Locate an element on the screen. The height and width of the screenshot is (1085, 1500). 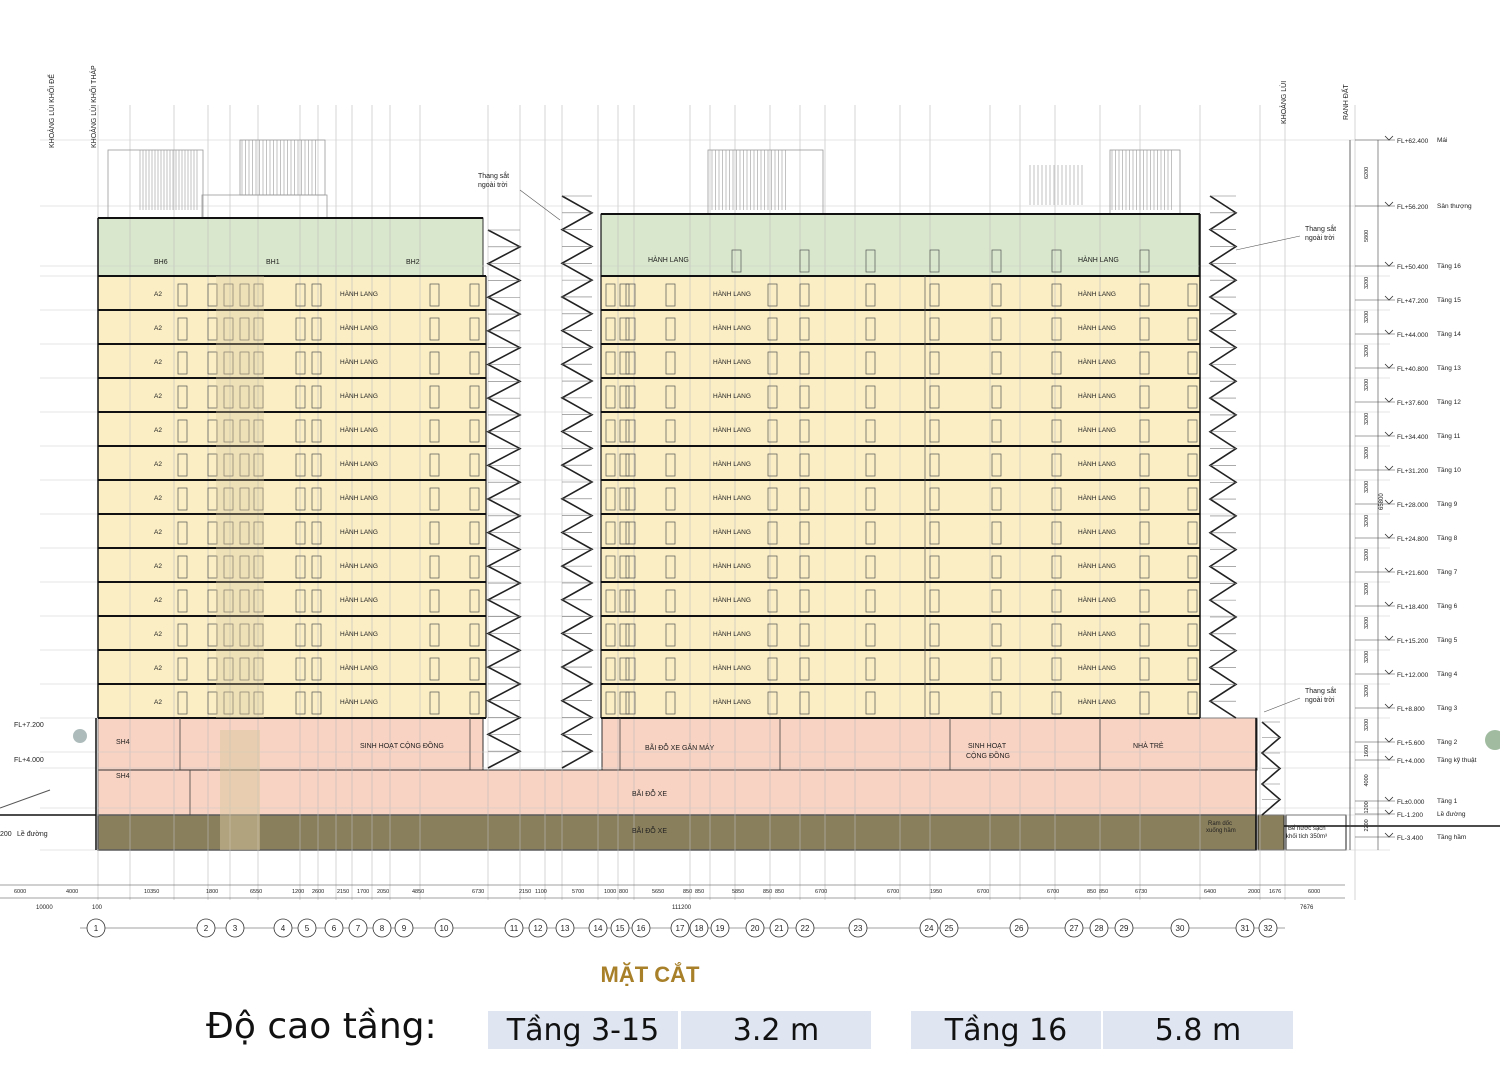
bottom-dim-8: 1700 is located at coordinates (363, 892).